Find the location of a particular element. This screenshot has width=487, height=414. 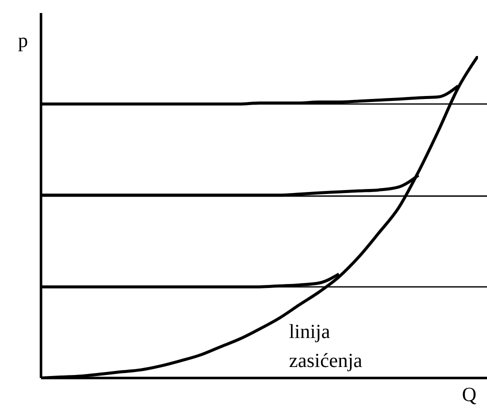

annotation: linija zasićenja is located at coordinates (325, 347).